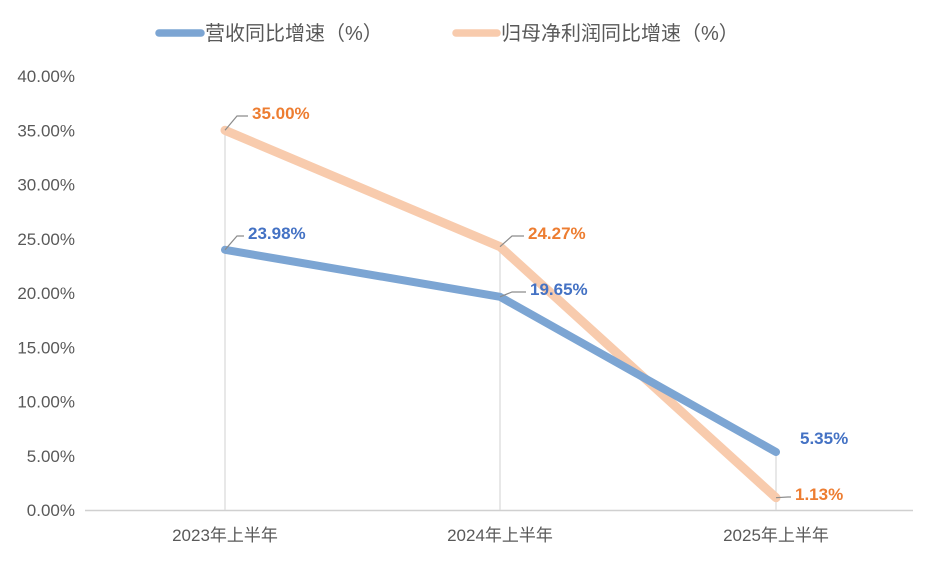  What do you see at coordinates (51, 456) in the screenshot?
I see `y-tick-5: 5.00%` at bounding box center [51, 456].